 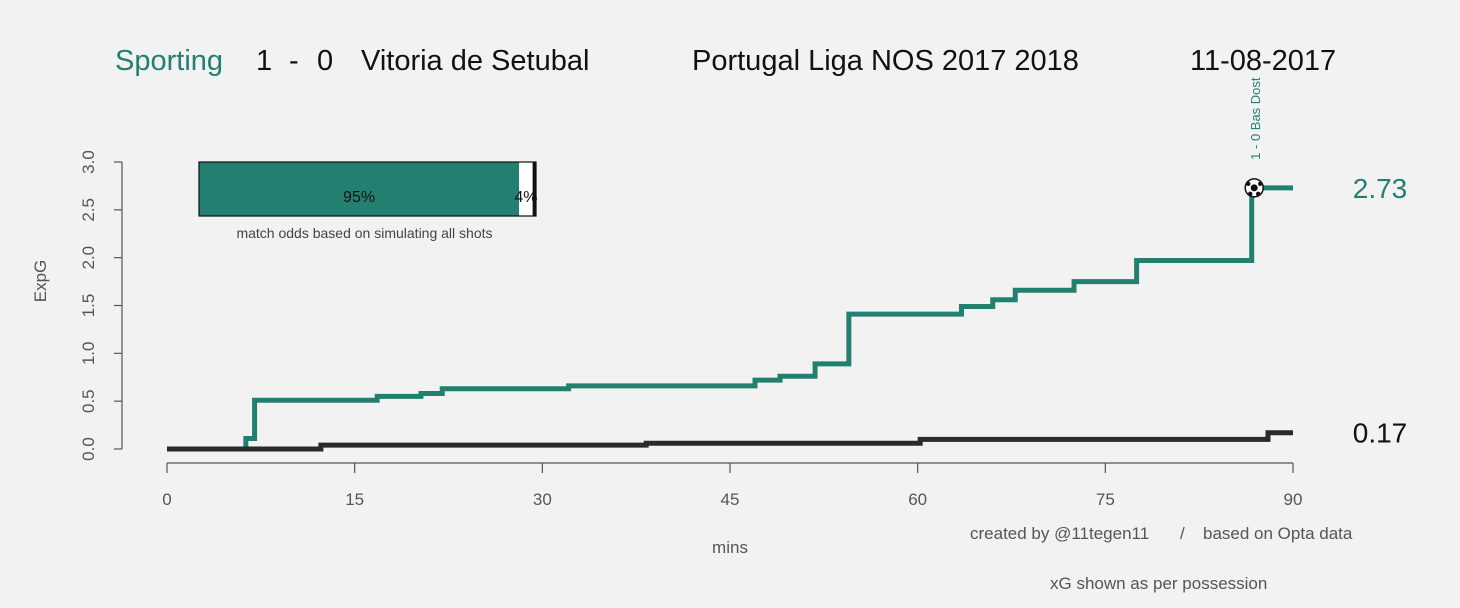 What do you see at coordinates (730, 547) in the screenshot?
I see `x-axis-label: mins` at bounding box center [730, 547].